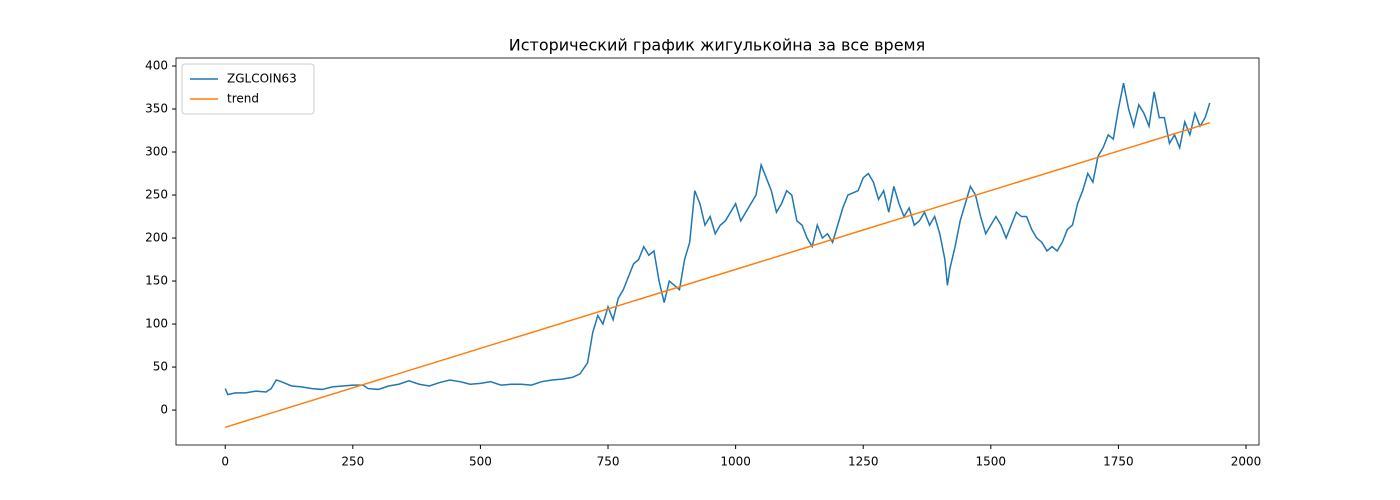  I want to click on legend-label: trend, so click(243, 99).